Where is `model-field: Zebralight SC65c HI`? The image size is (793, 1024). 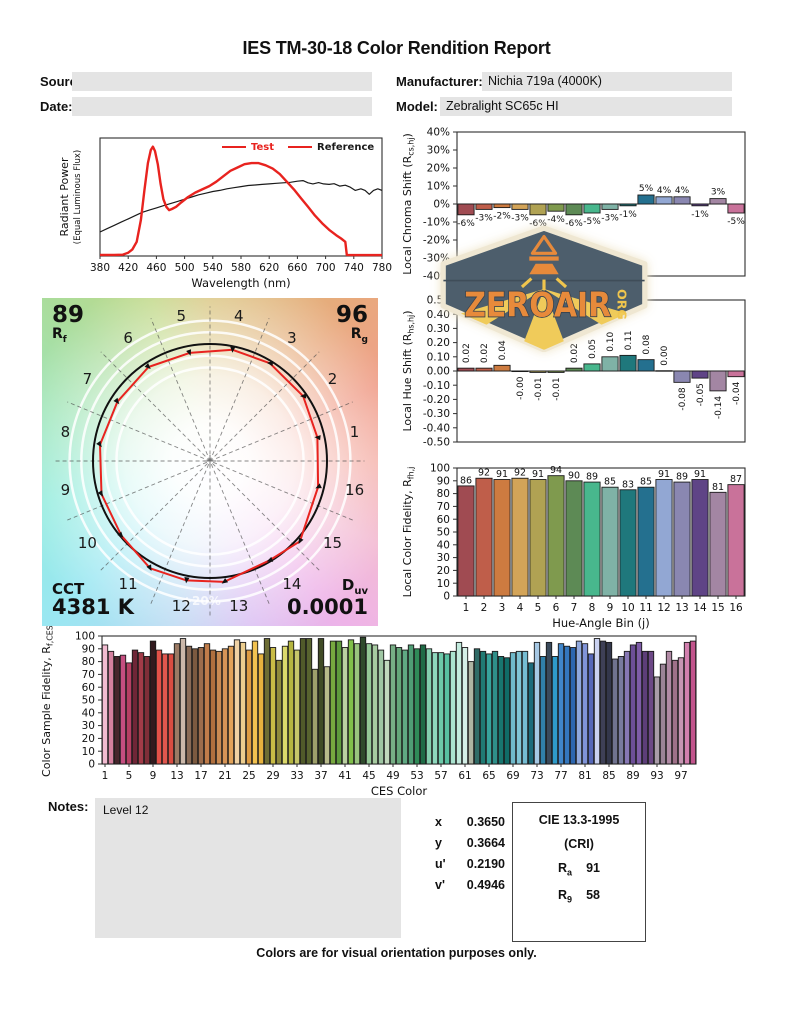
model-field: Zebralight SC65c HI is located at coordinates (586, 106).